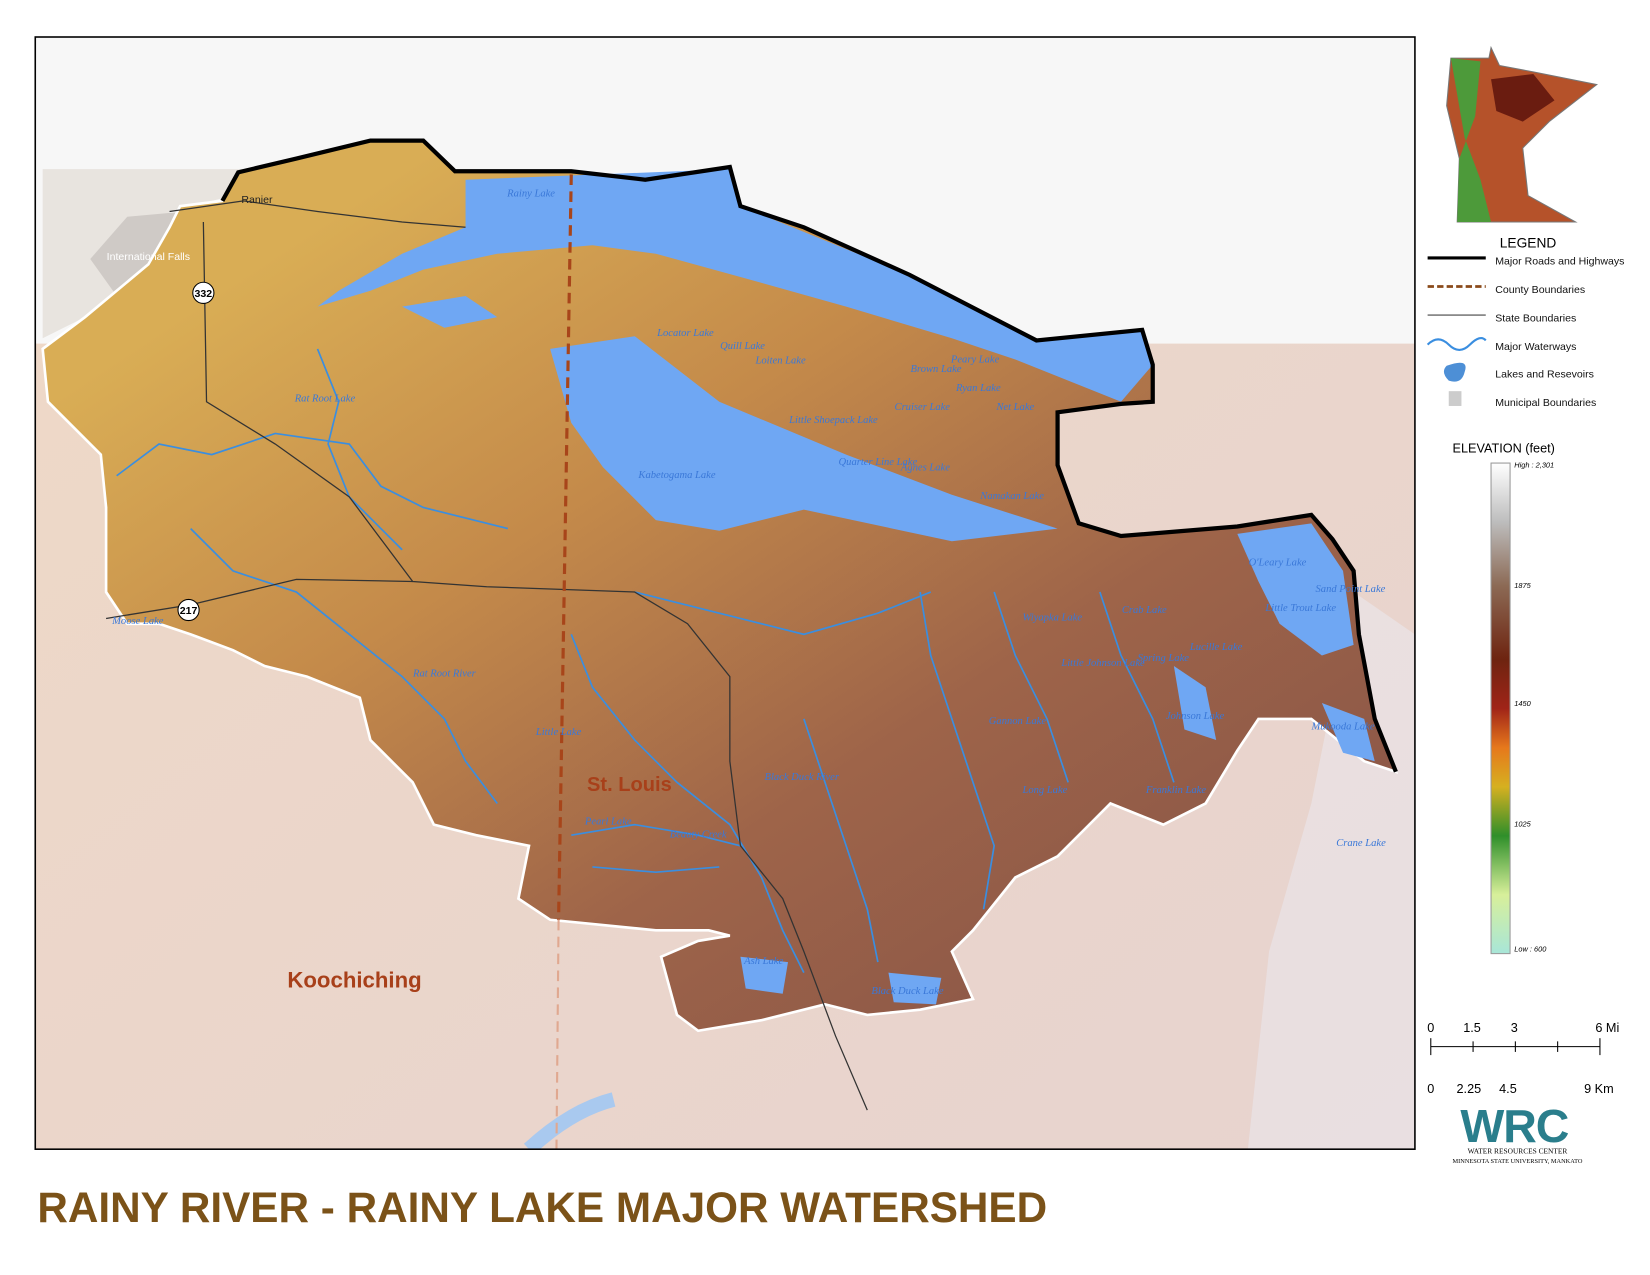  What do you see at coordinates (1175, 790) in the screenshot?
I see `feature-label: Franklin Lake` at bounding box center [1175, 790].